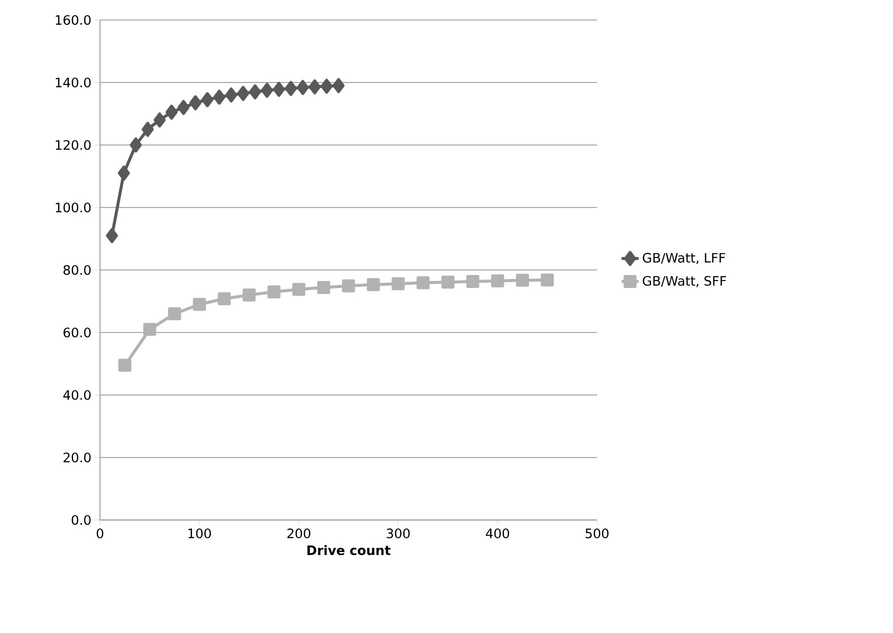 This screenshot has height=633, width=893. What do you see at coordinates (73, 207) in the screenshot?
I see `y-tick-label: 100.0` at bounding box center [73, 207].